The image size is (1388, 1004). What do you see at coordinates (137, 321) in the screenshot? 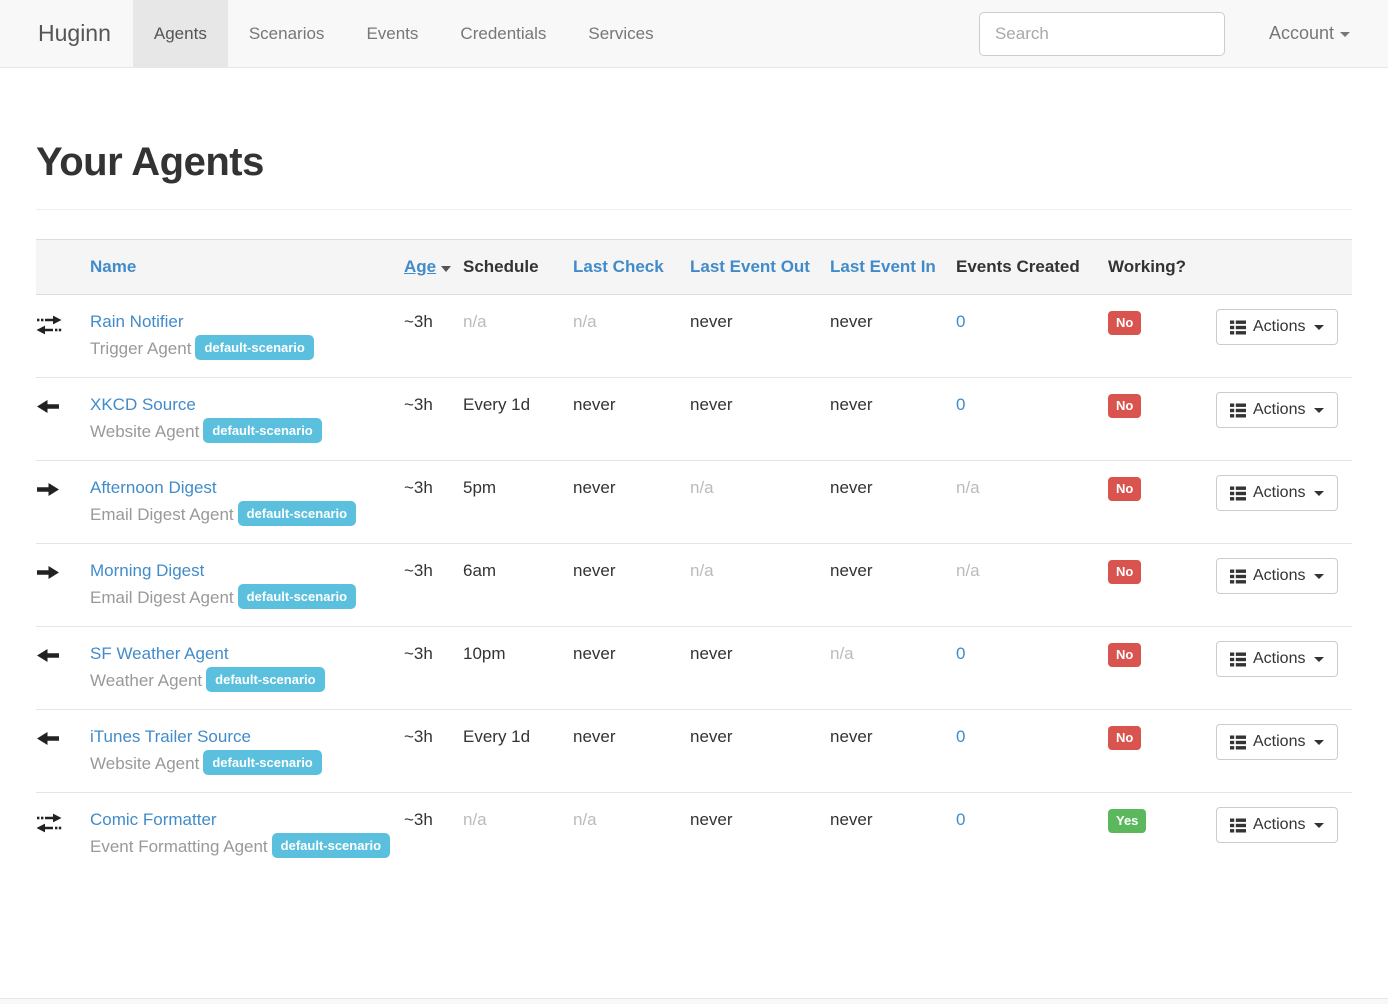
I see `agent-name-link: Rain Notifier` at bounding box center [137, 321].